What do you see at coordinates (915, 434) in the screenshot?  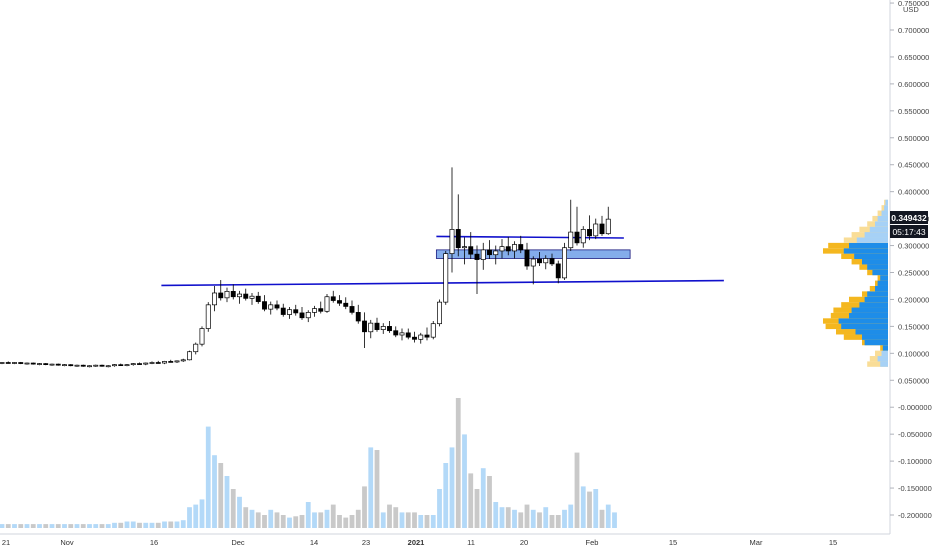 I see `price-tick-label: -0.050000` at bounding box center [915, 434].